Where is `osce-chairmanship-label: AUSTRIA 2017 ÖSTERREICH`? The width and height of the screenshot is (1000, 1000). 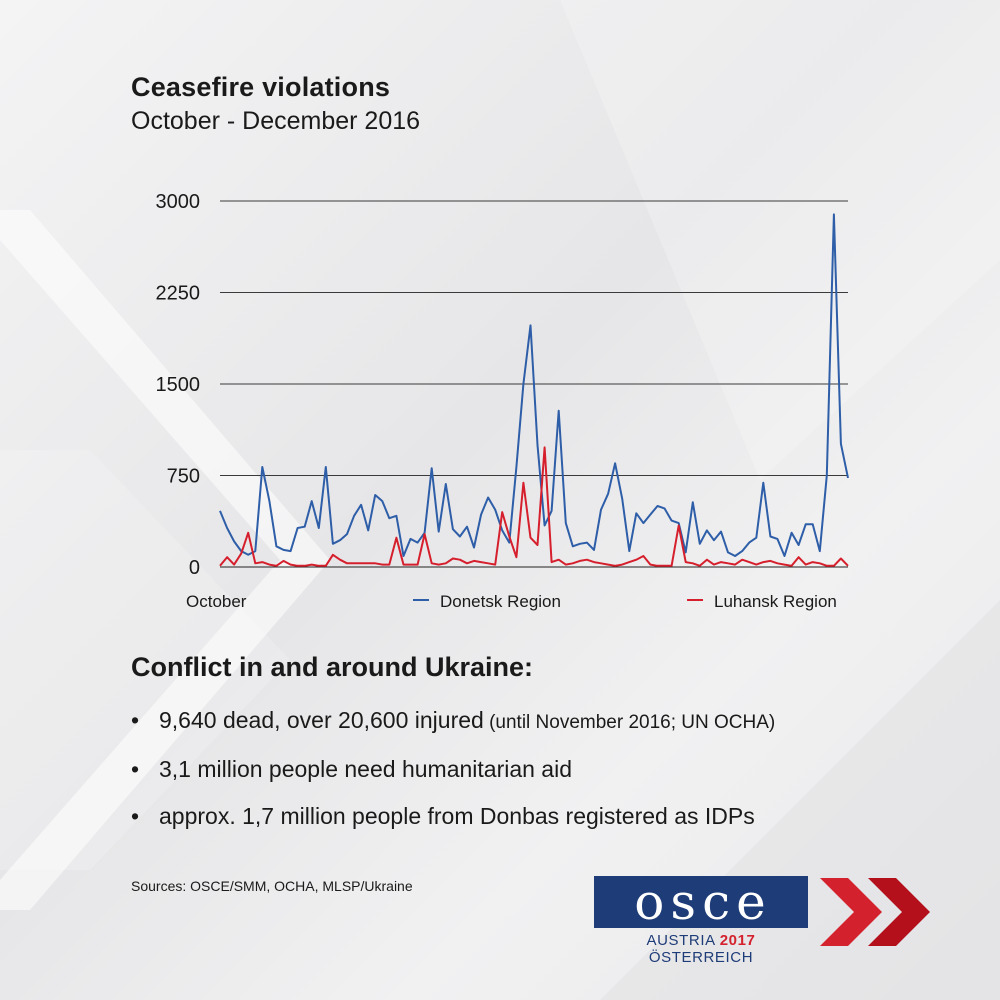 osce-chairmanship-label: AUSTRIA 2017 ÖSTERREICH is located at coordinates (701, 949).